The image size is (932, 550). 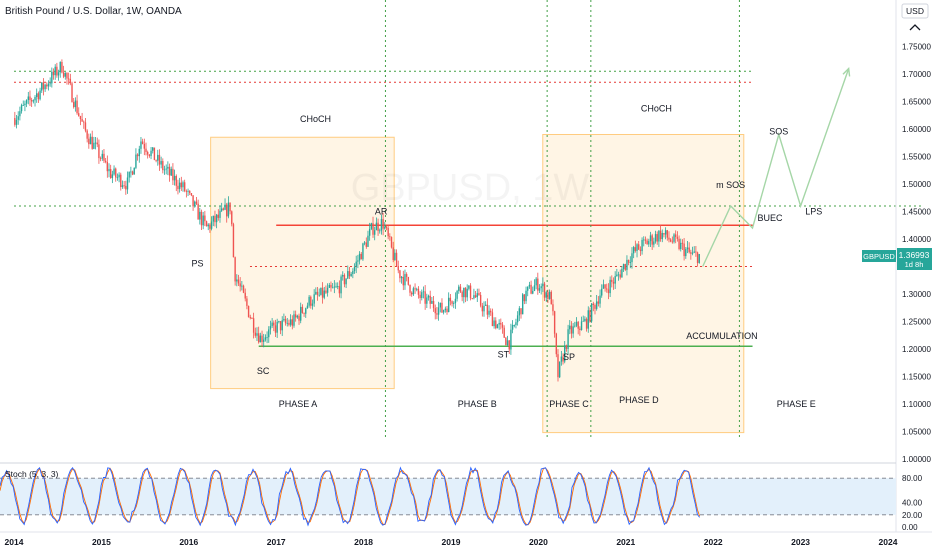 I want to click on annotation-label: m SOS, so click(x=730, y=185).